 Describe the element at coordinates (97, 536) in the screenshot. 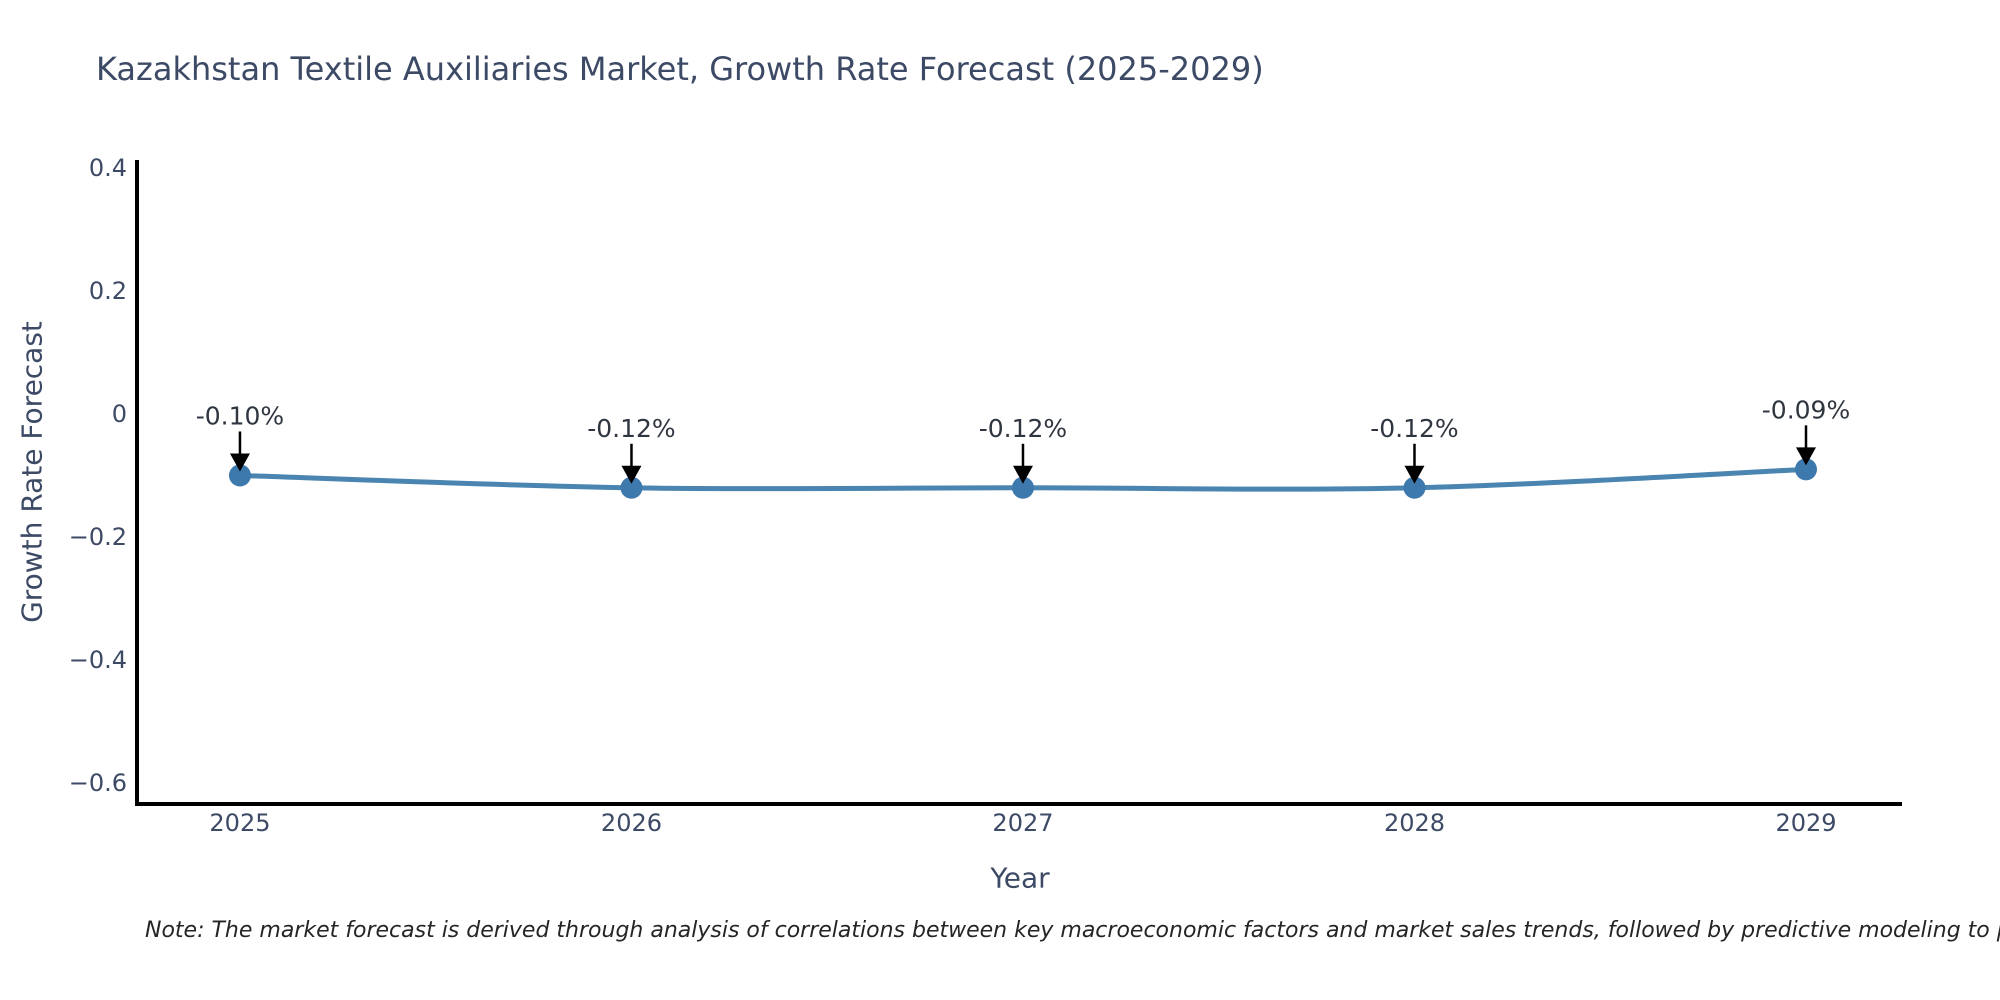

I see `y-tick-label: −0.2` at that location.